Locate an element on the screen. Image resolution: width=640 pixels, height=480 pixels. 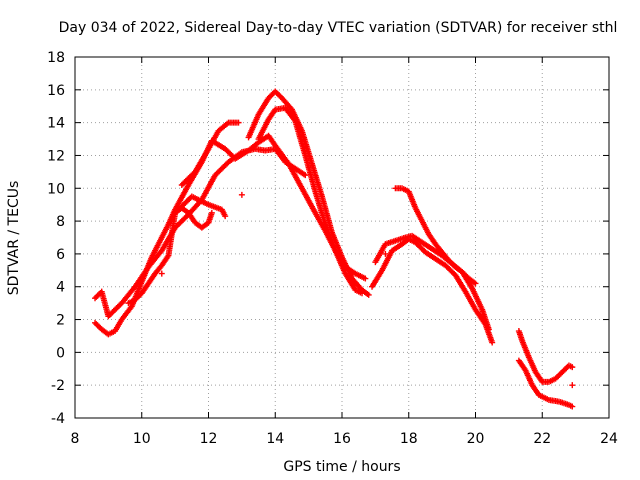
x-tick-label: 18 is located at coordinates (409, 439).